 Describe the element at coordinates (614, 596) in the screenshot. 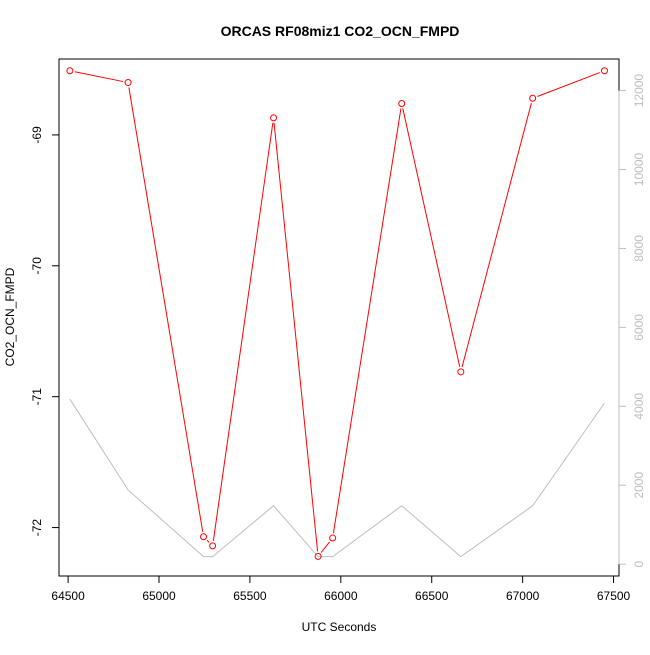

I see `x-tick-label: 67500` at that location.